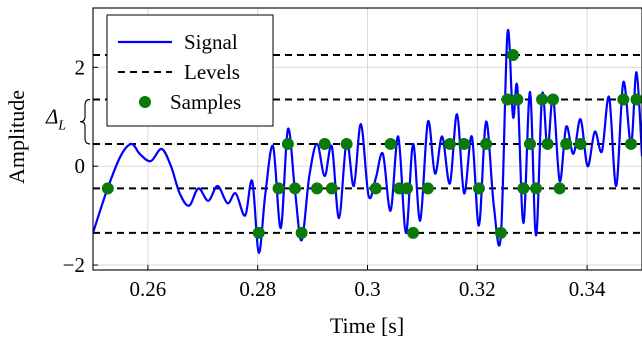  I want to click on x-tick-label-1: 0.28, so click(257, 289).